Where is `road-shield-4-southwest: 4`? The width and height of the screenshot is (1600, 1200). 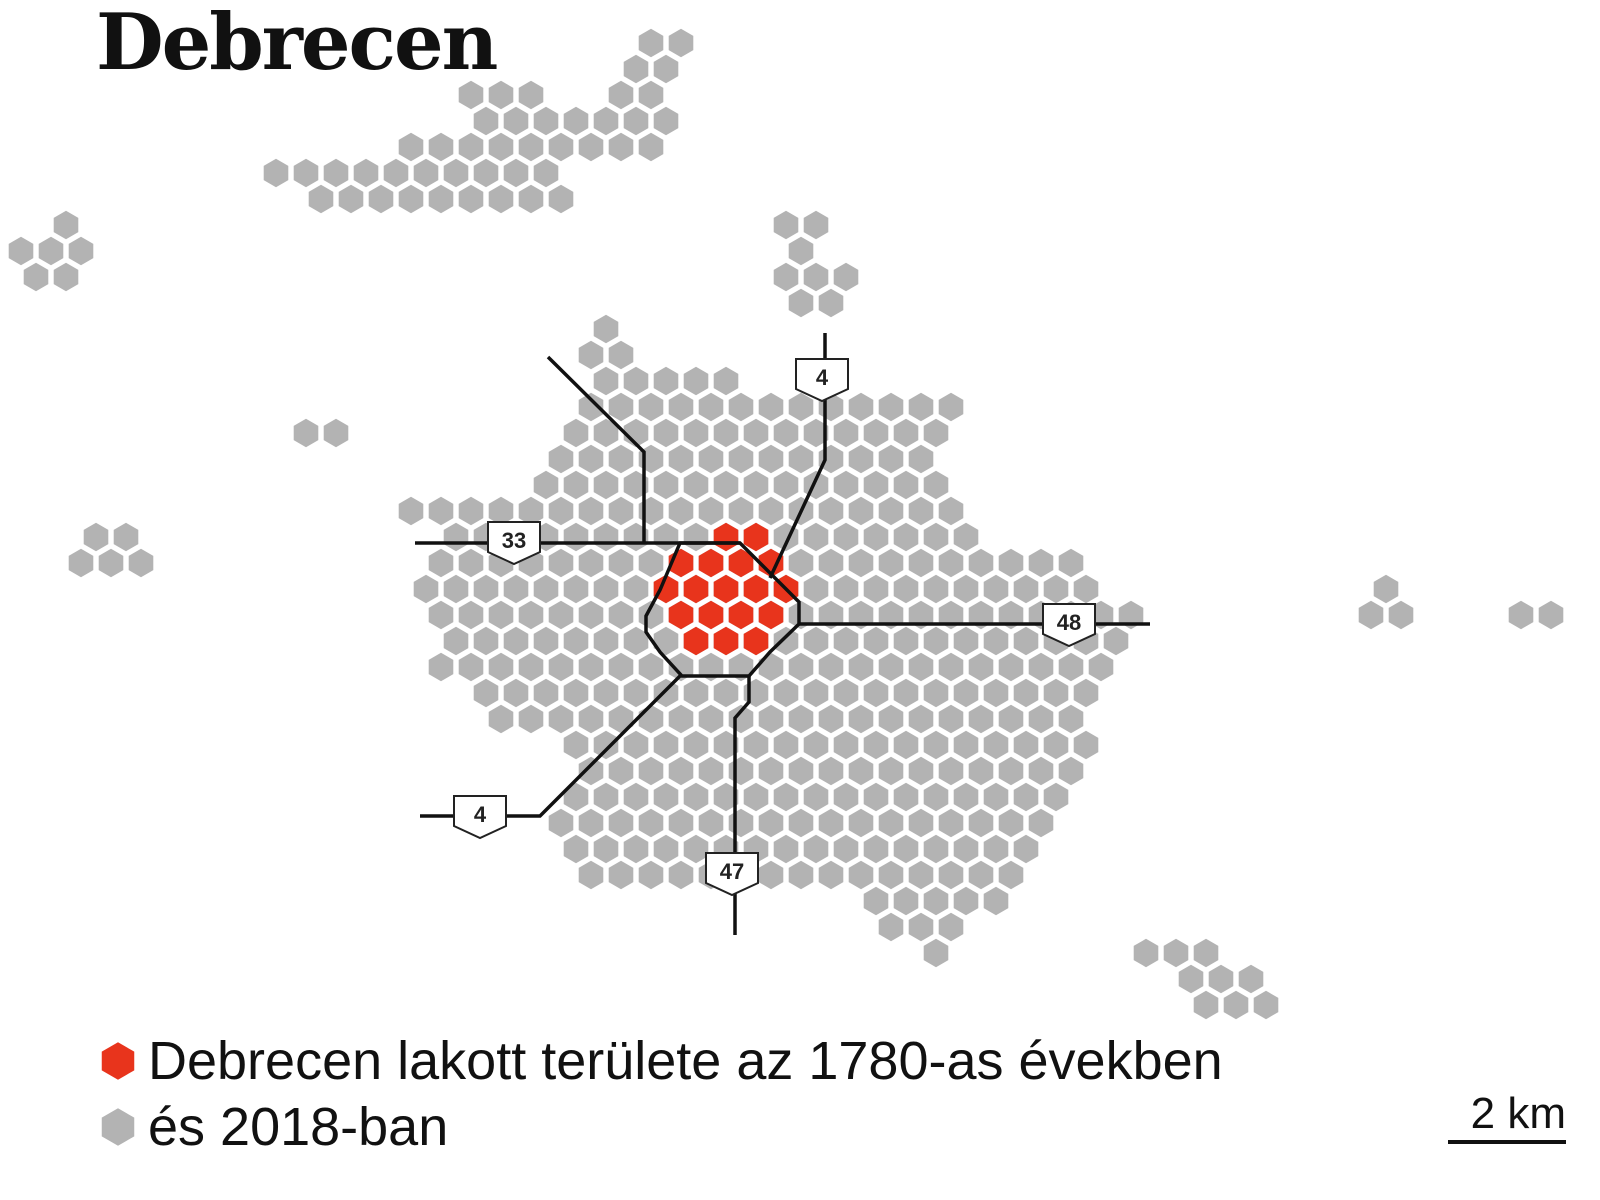
road-shield-4-southwest: 4 is located at coordinates (480, 817).